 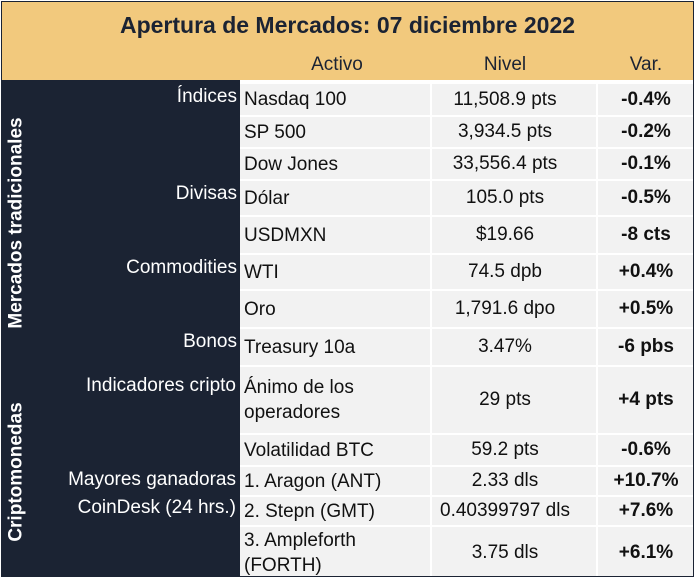 What do you see at coordinates (505, 346) in the screenshot?
I see `cell-nivel: 3.47%` at bounding box center [505, 346].